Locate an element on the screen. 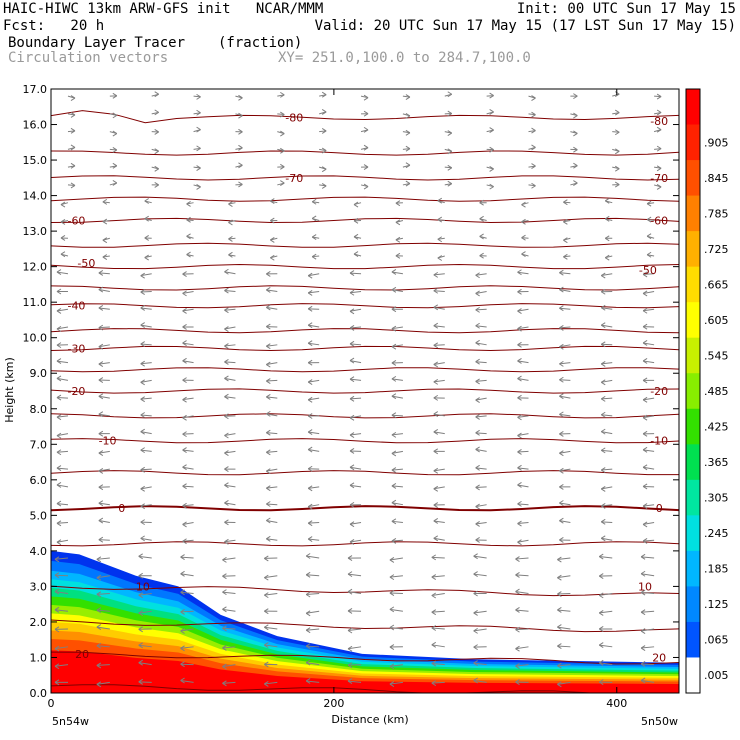 This screenshot has width=740, height=740. y-tick-label: 13.0 is located at coordinates (35, 231).